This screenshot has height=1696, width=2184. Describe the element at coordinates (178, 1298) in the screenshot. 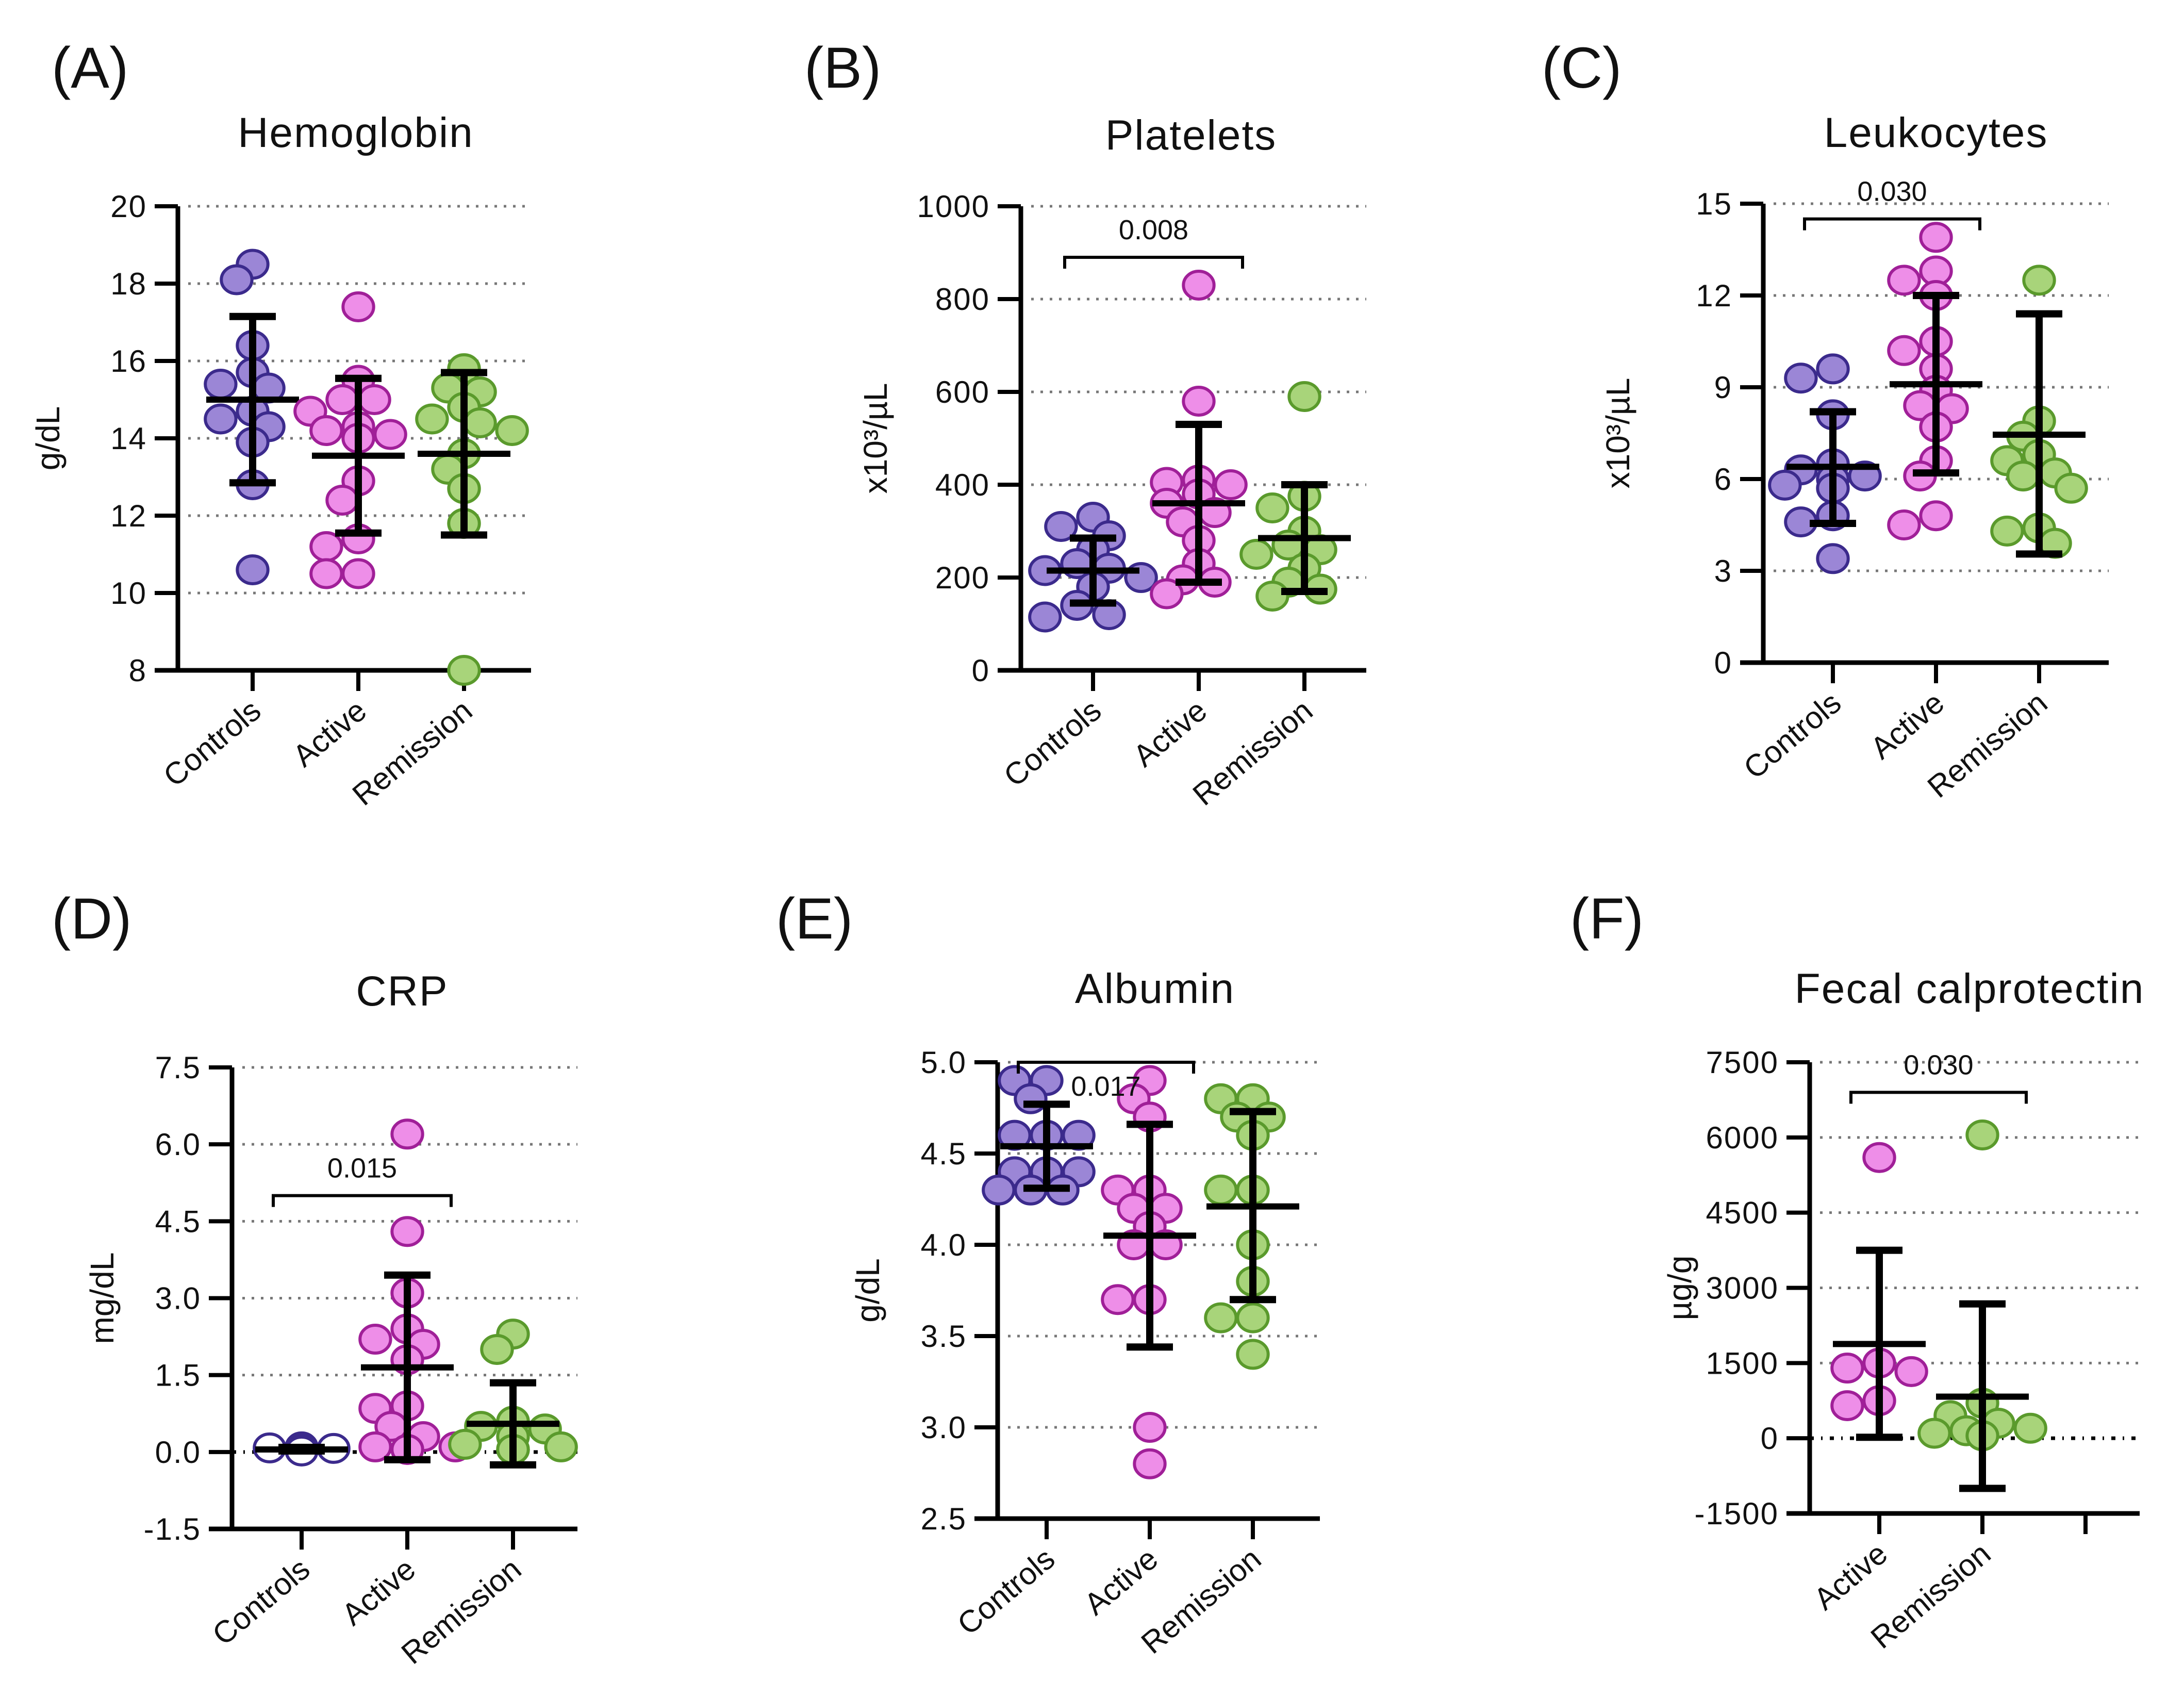

I see `y-tick-label: 3.0` at that location.